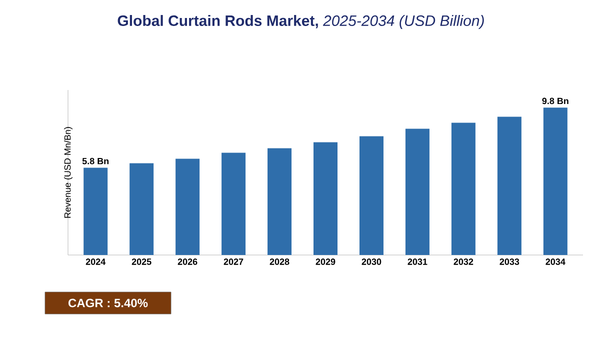  I want to click on chart-title: Global Curtain Rods Market, 2025-2034 (USD Billion), so click(301, 22).